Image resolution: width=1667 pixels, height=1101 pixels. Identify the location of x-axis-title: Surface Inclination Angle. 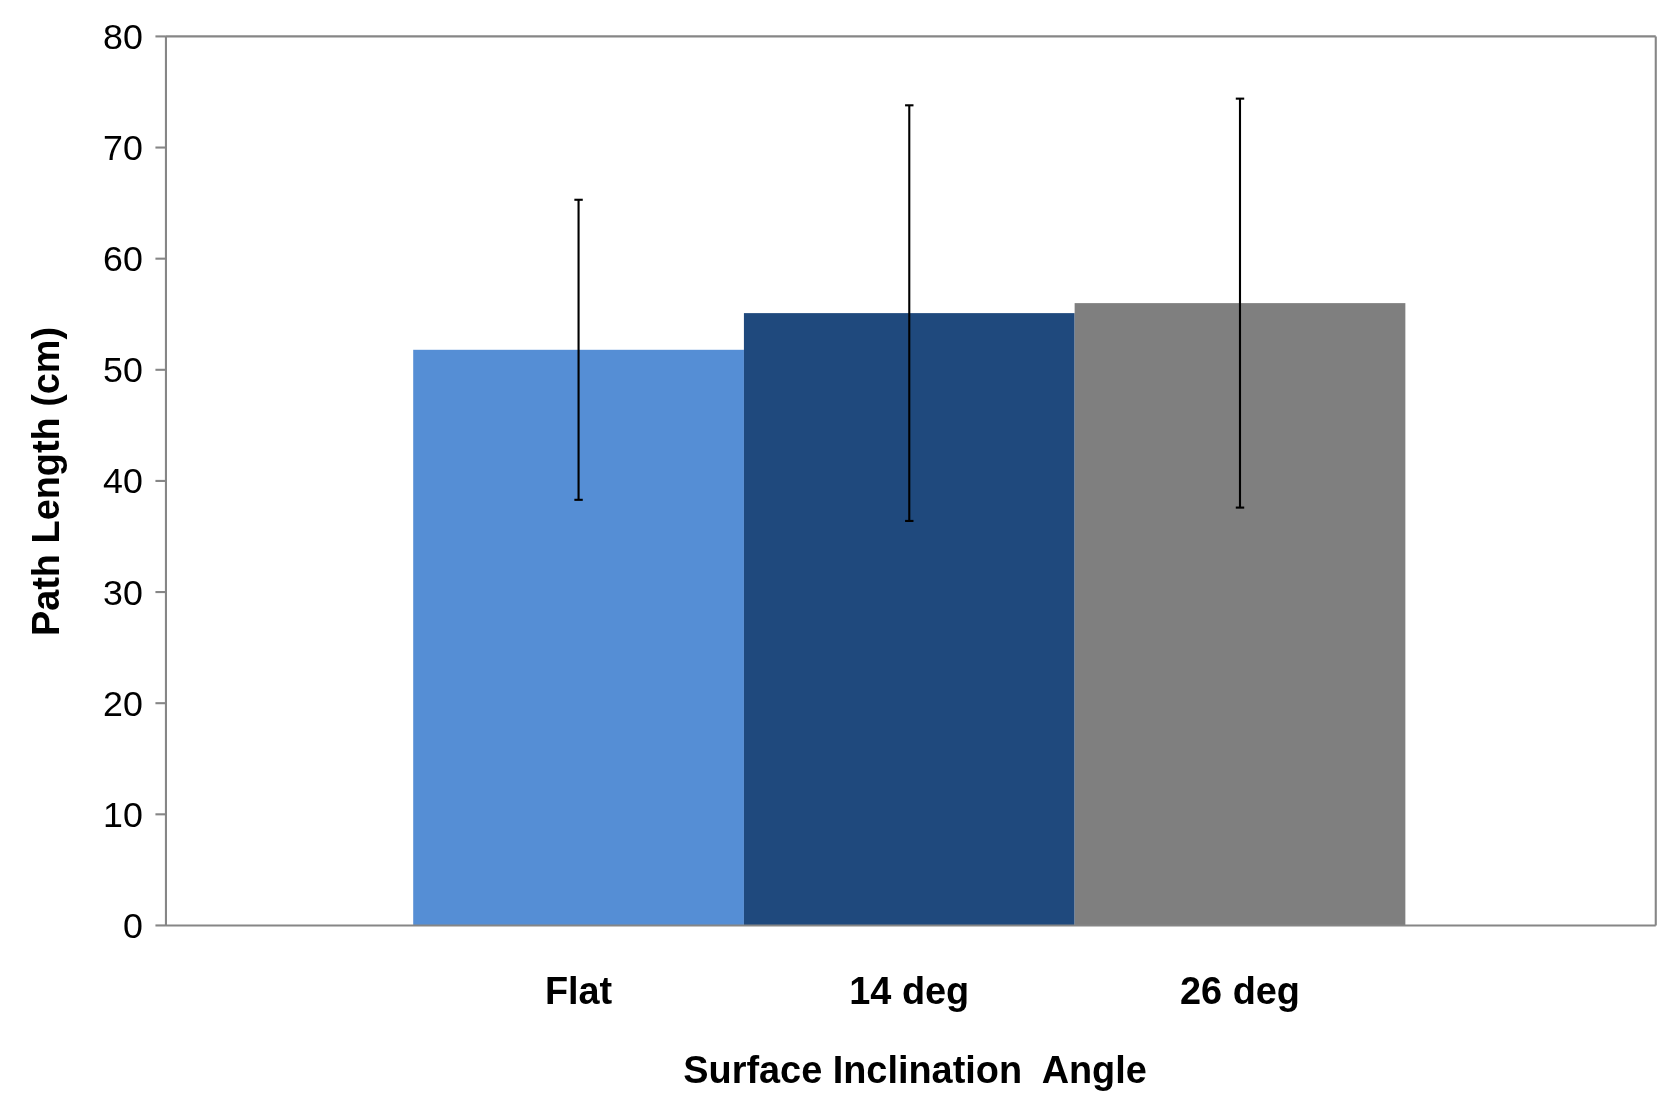
(915, 1070).